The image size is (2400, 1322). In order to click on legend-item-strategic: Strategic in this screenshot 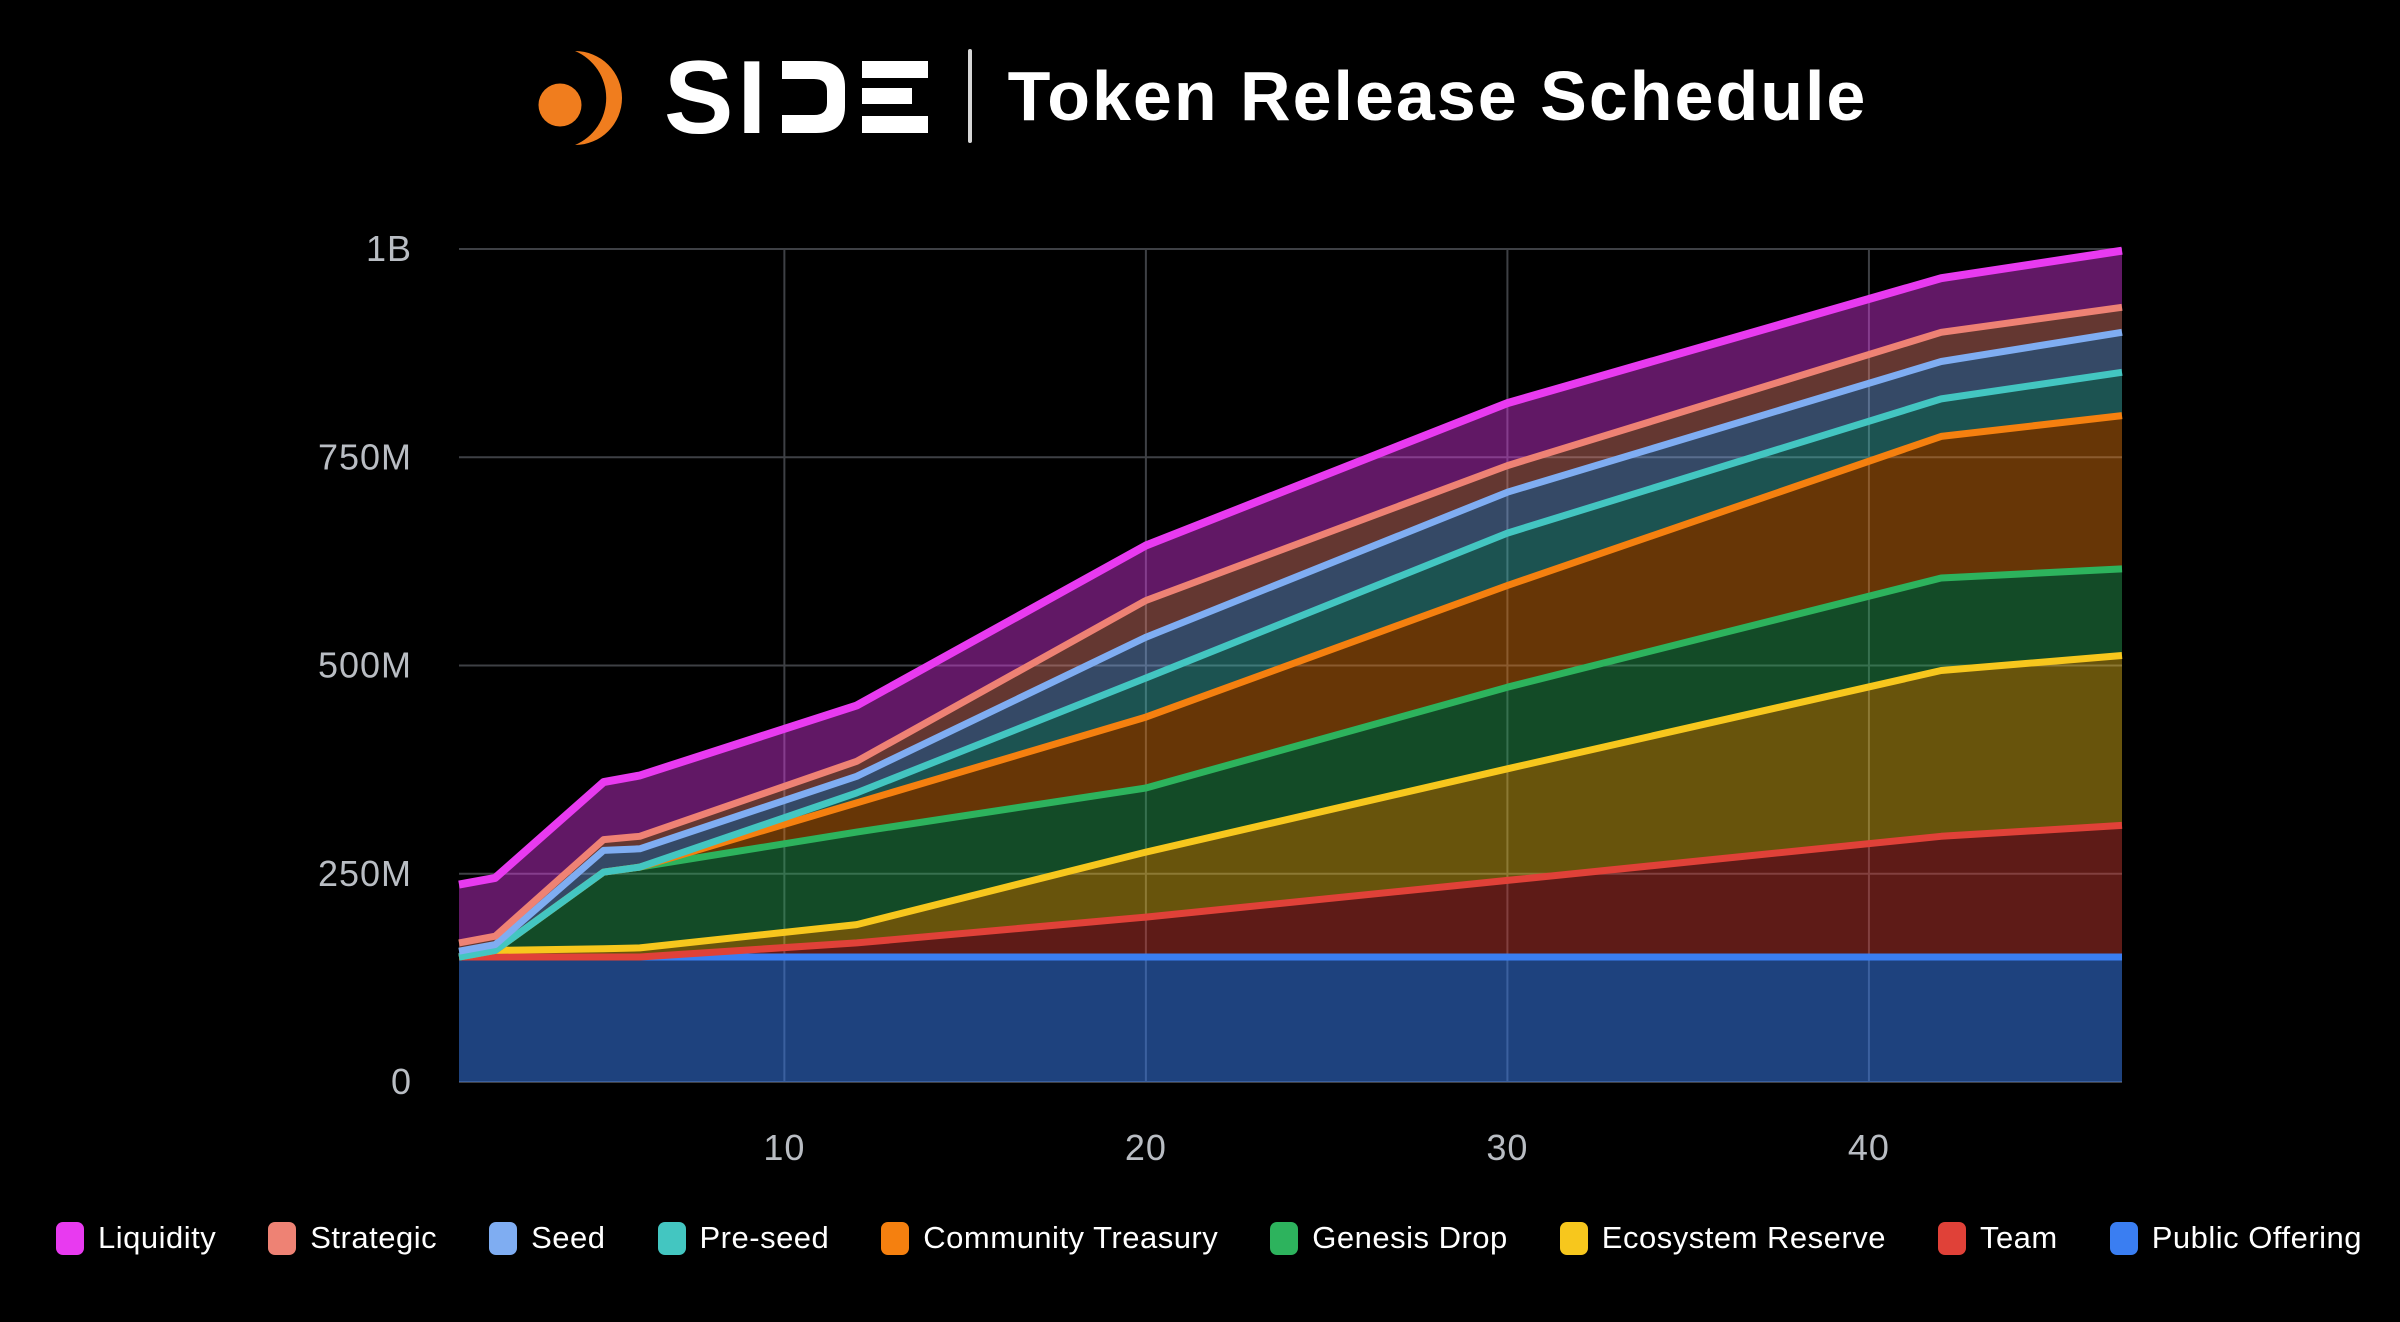, I will do `click(352, 1238)`.